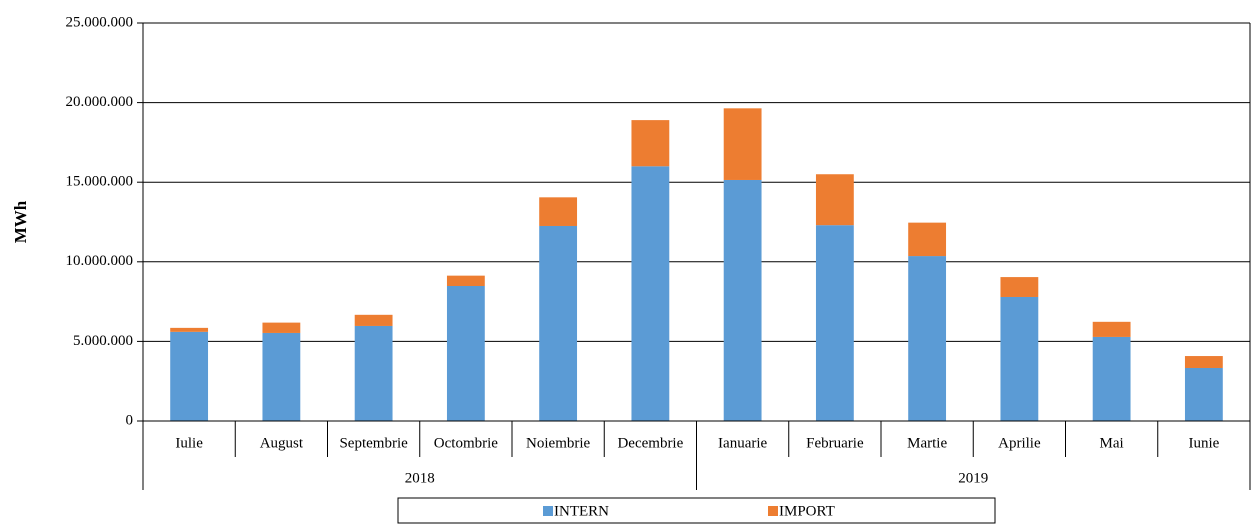 This screenshot has width=1258, height=524. Describe the element at coordinates (581, 511) in the screenshot. I see `legend-label: INTERN` at that location.